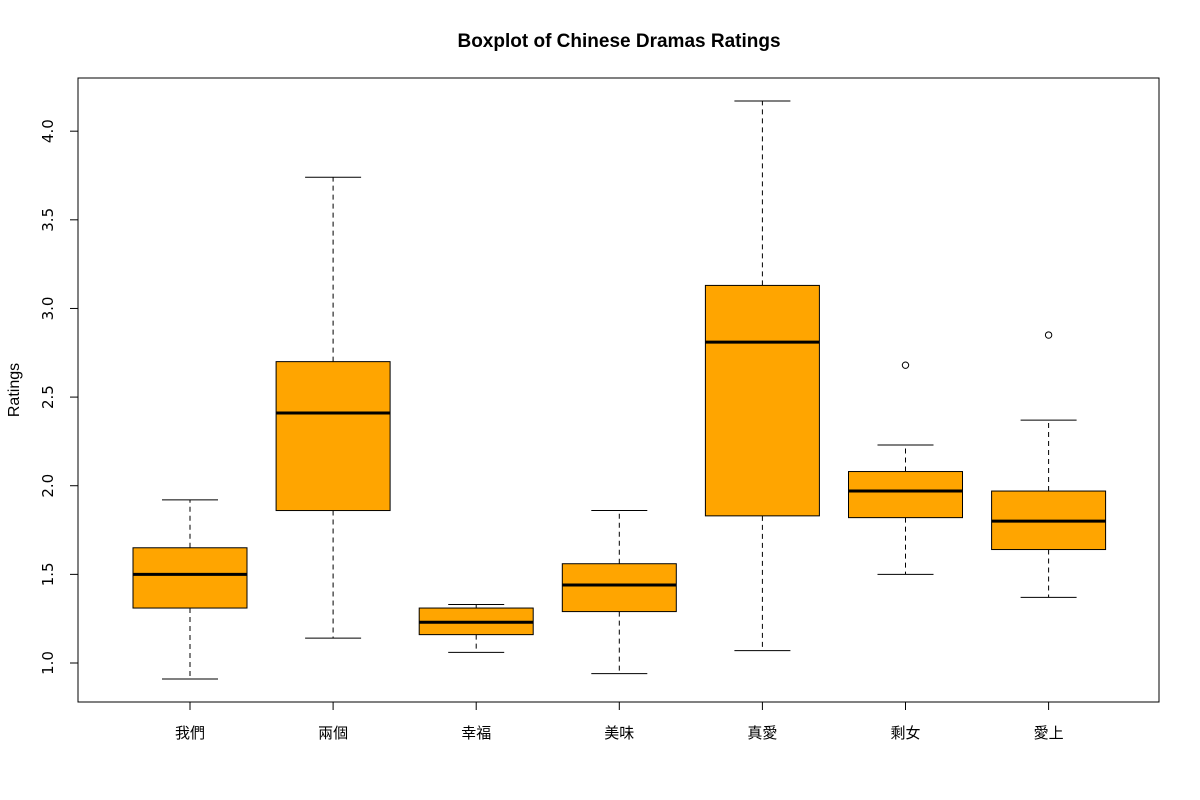  Describe the element at coordinates (905, 733) in the screenshot. I see `x-tick-label: 剩女` at that location.